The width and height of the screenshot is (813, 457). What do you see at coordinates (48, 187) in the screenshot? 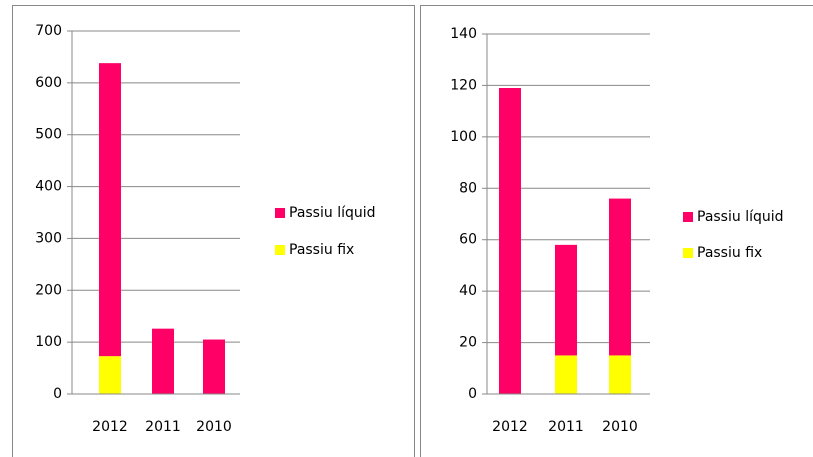
I see `y-tick-label: 400` at bounding box center [48, 187].